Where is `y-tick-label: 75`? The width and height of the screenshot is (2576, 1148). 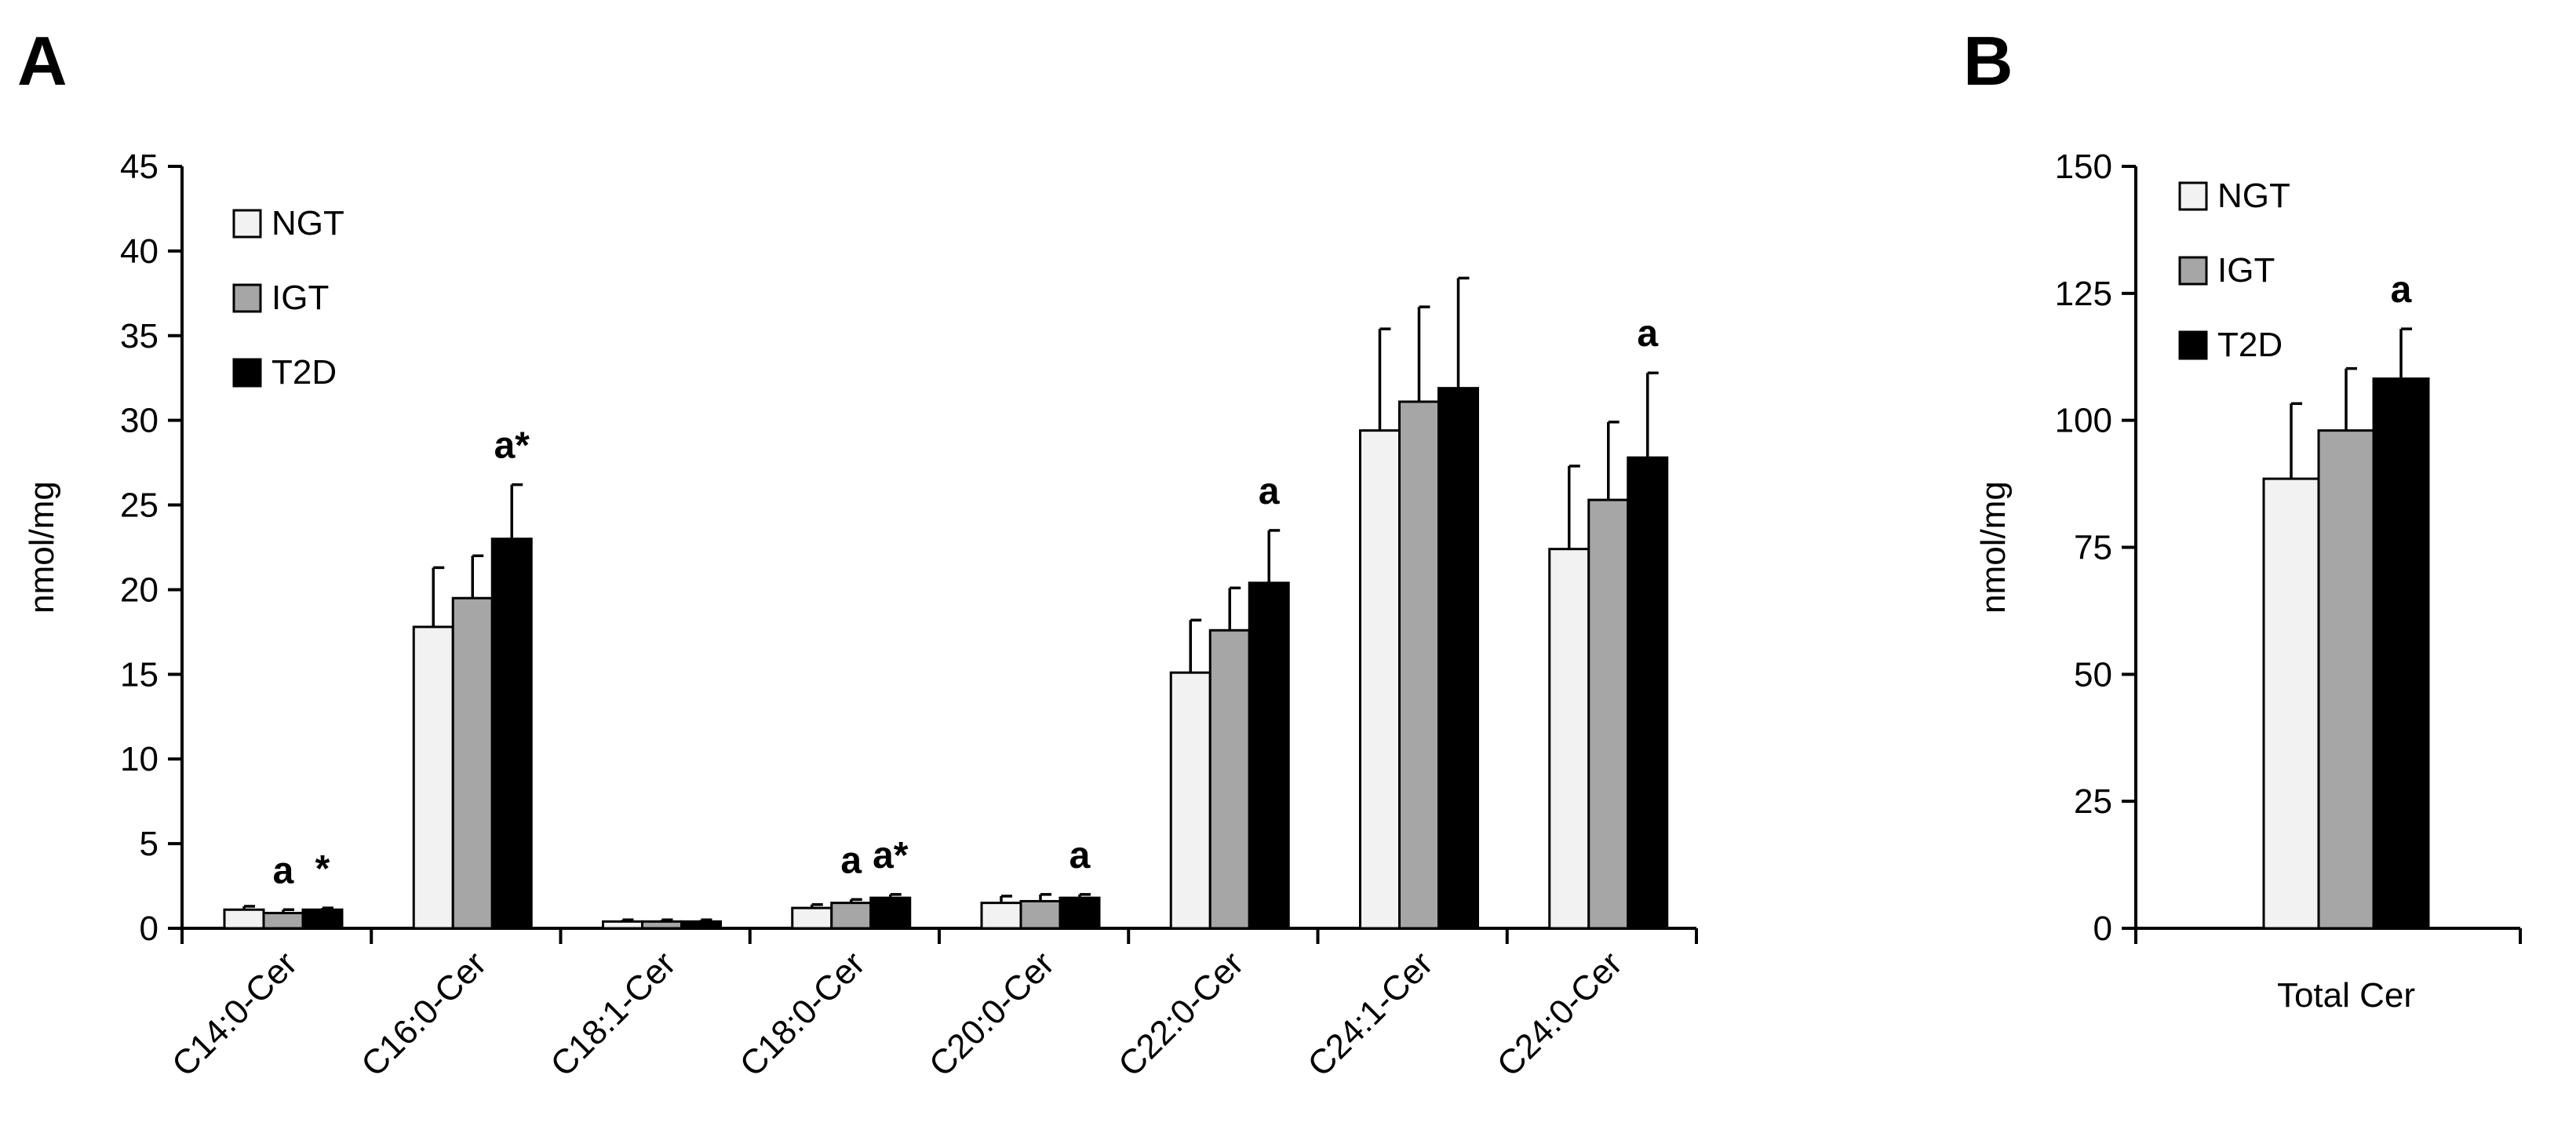 y-tick-label: 75 is located at coordinates (2093, 548).